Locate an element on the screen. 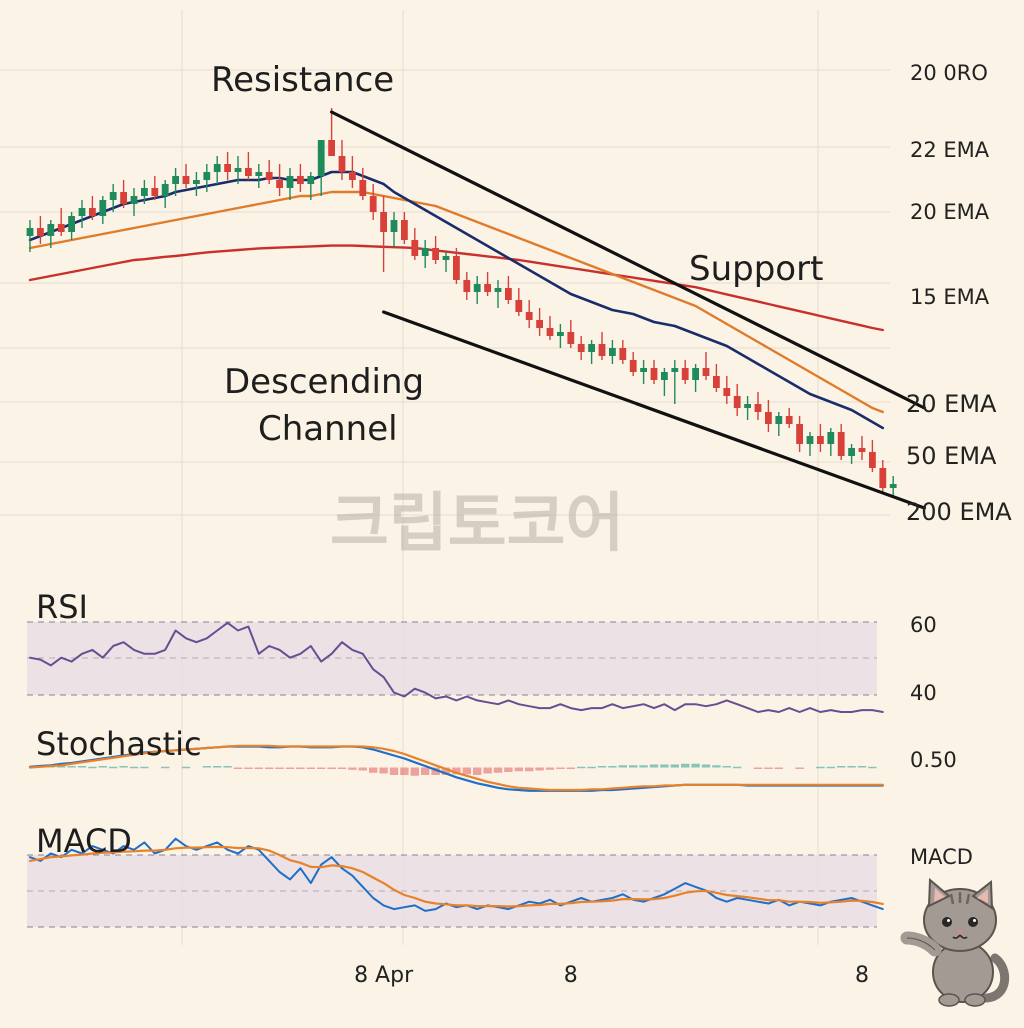 The image size is (1024, 1028). cat-mascot is located at coordinates (955, 942).